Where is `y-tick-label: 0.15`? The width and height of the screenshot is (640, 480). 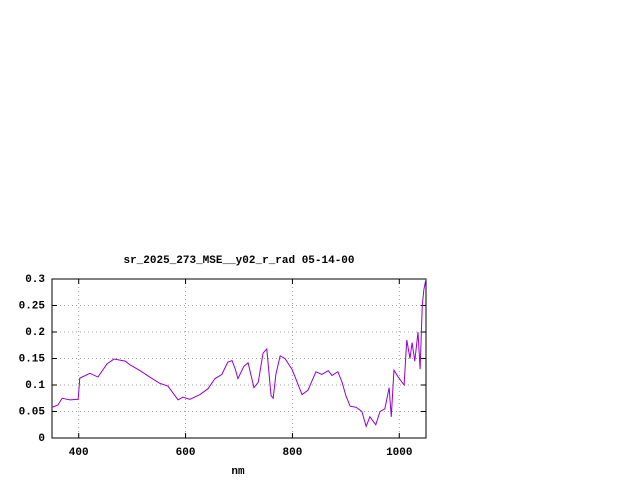 y-tick-label: 0.15 is located at coordinates (32, 359).